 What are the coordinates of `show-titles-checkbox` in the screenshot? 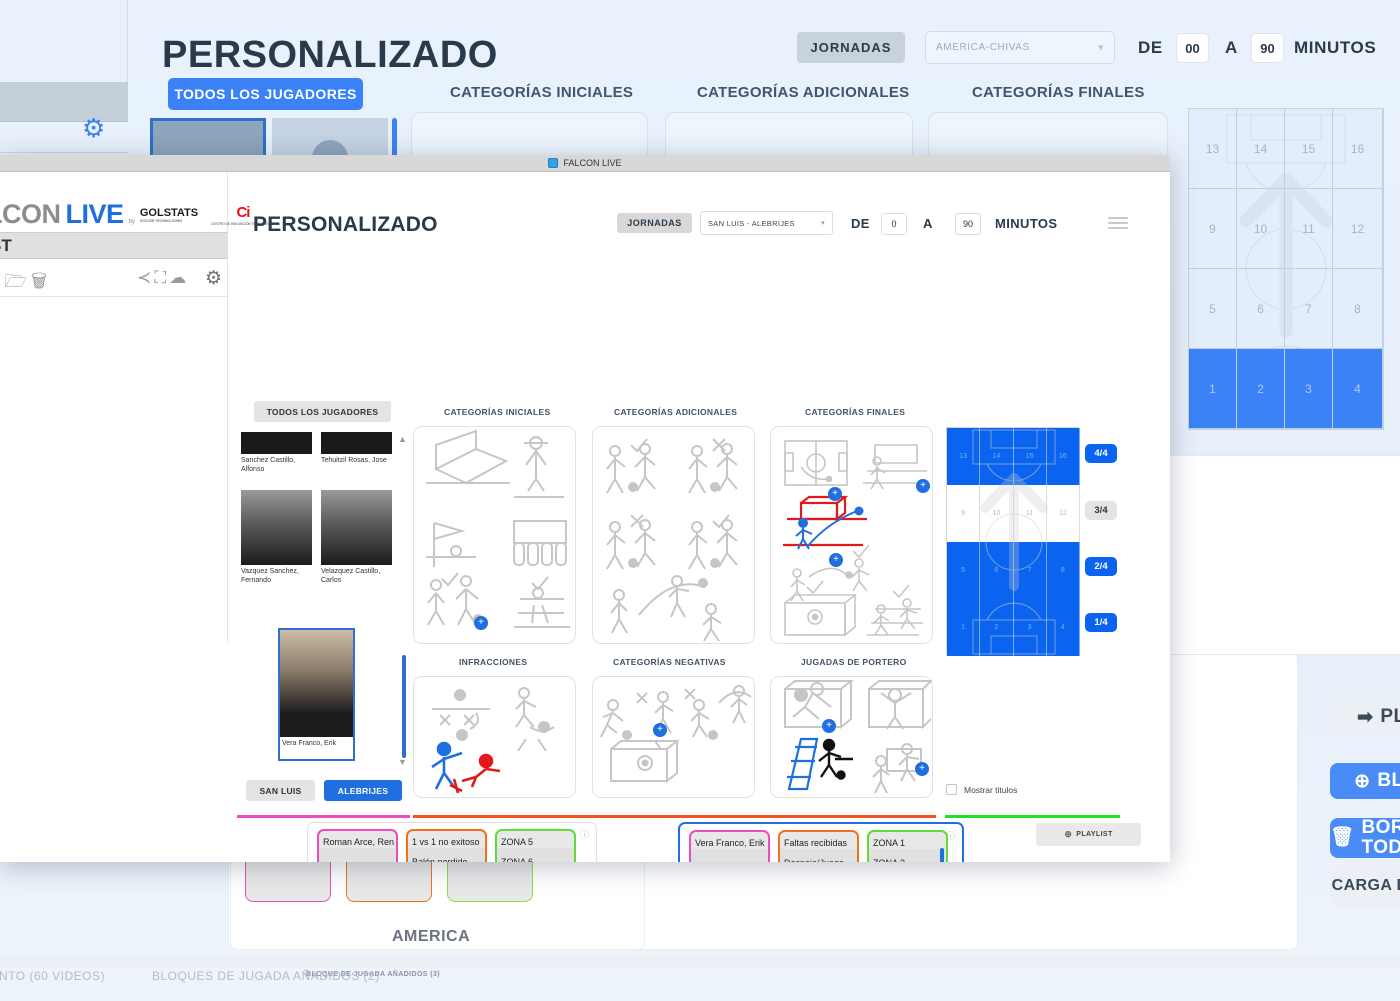 It's located at (951, 789).